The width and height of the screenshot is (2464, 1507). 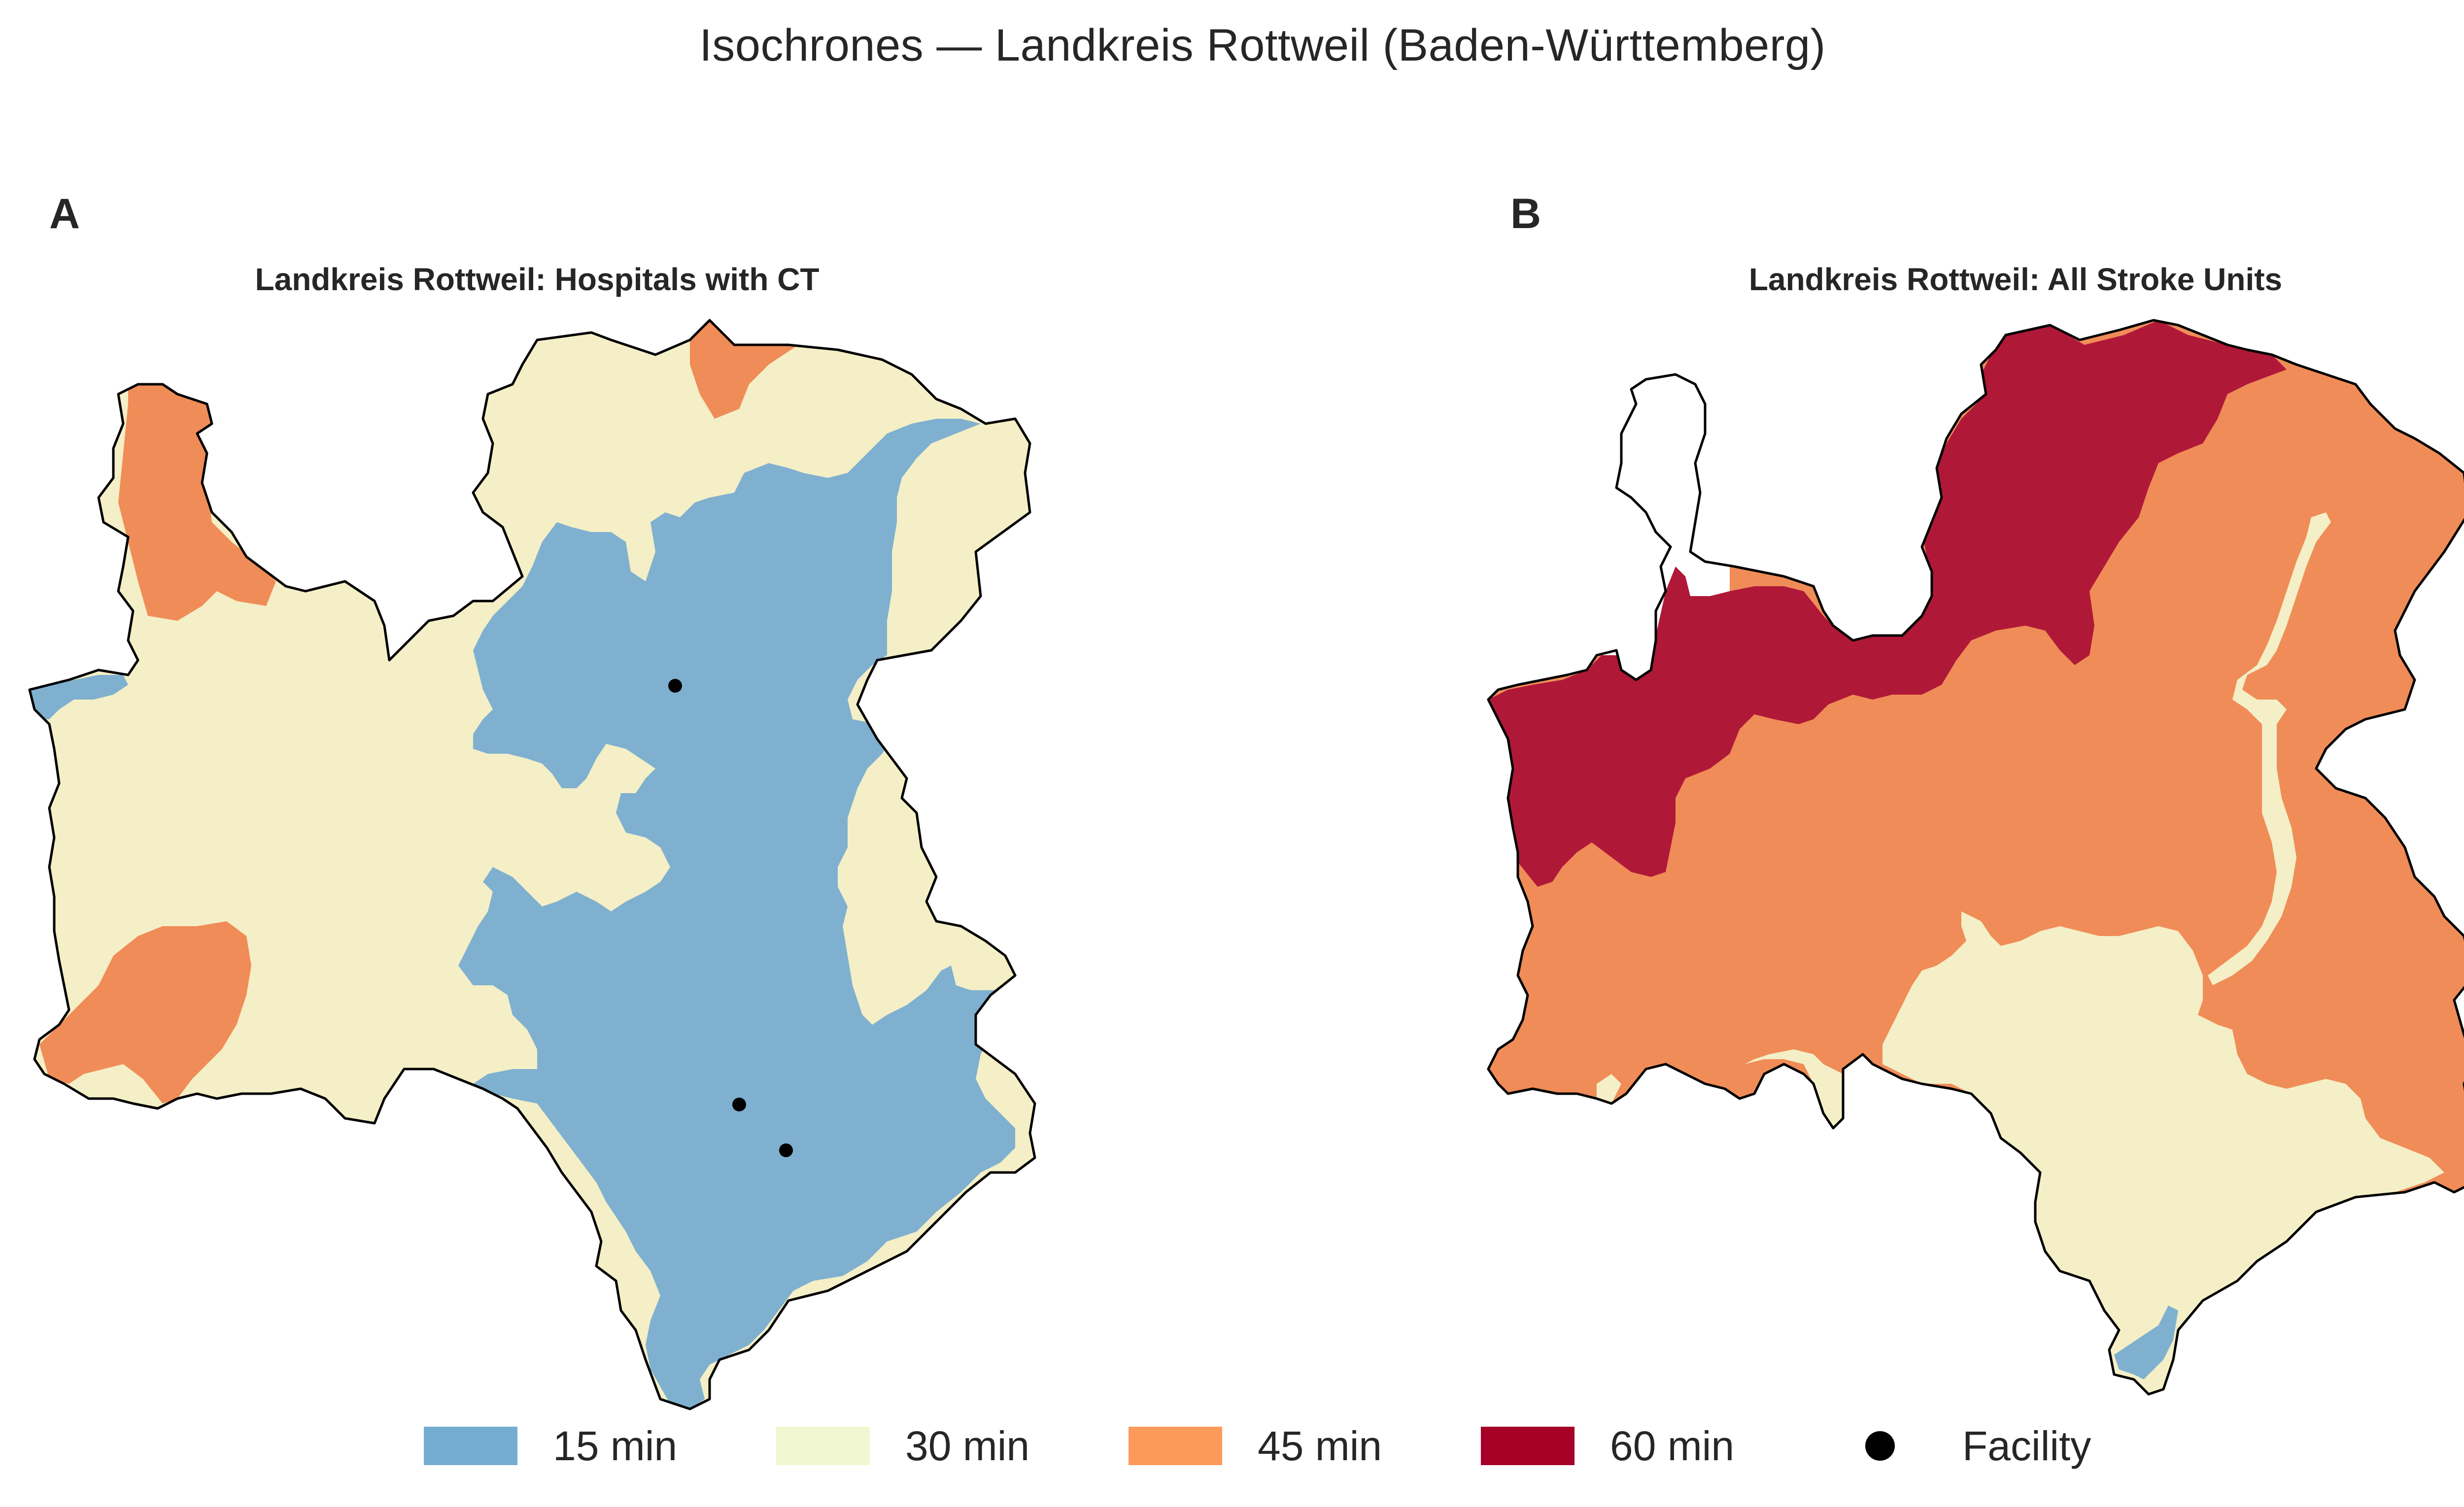 What do you see at coordinates (550, 1446) in the screenshot?
I see `legend-item-15min: 15 min` at bounding box center [550, 1446].